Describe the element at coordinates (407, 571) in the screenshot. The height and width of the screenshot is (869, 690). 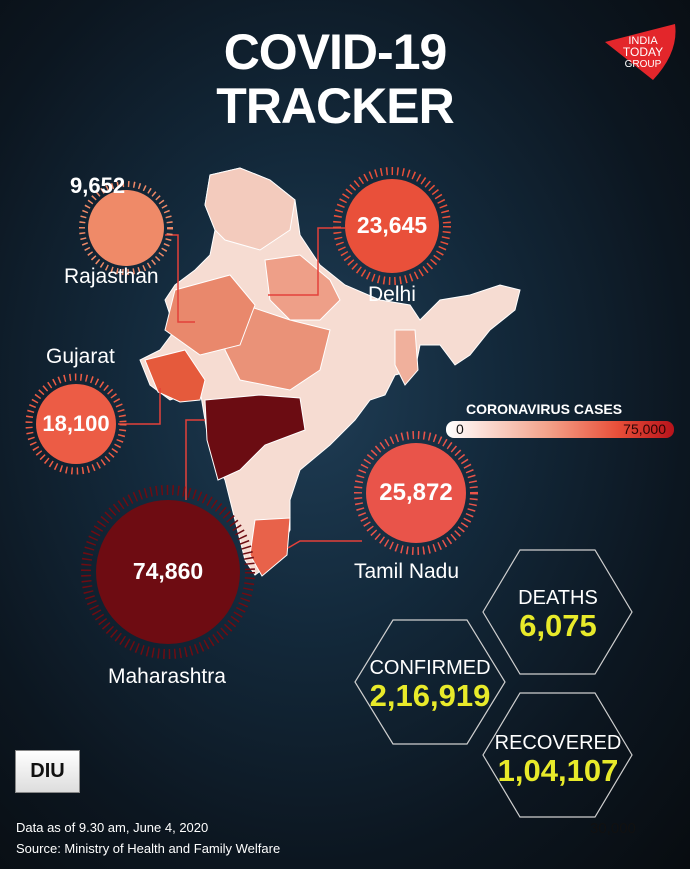
I see `tamil-nadu-label: Tamil Nadu` at that location.